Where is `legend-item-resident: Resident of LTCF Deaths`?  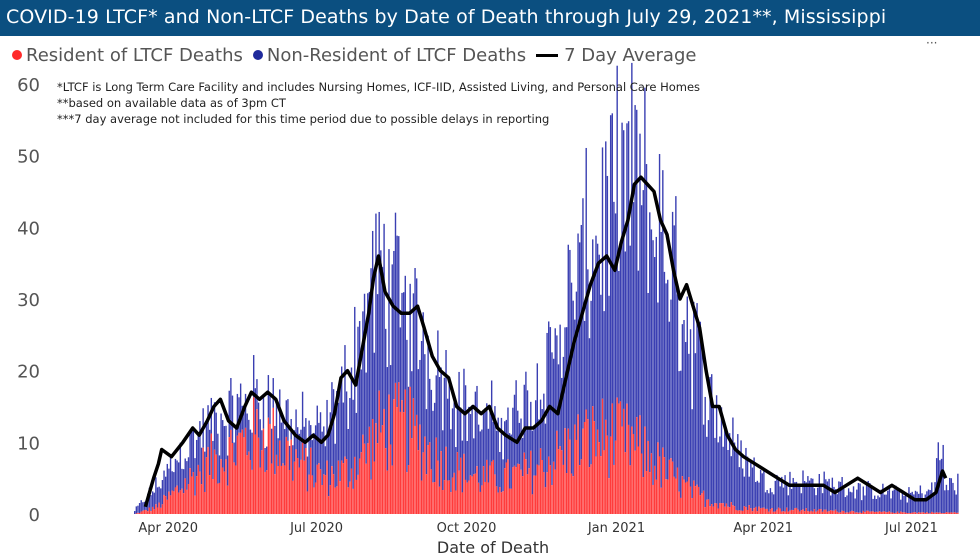
legend-item-resident: Resident of LTCF Deaths is located at coordinates (127, 55).